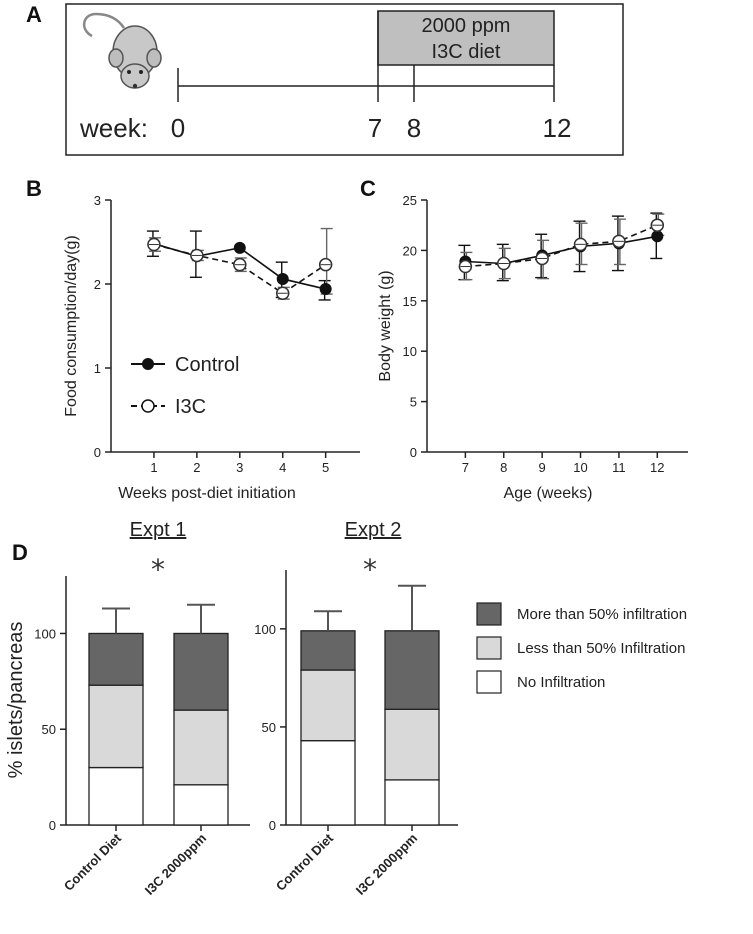 This screenshot has height=934, width=753. I want to click on legend-none-label: No Infiltration, so click(561, 682).